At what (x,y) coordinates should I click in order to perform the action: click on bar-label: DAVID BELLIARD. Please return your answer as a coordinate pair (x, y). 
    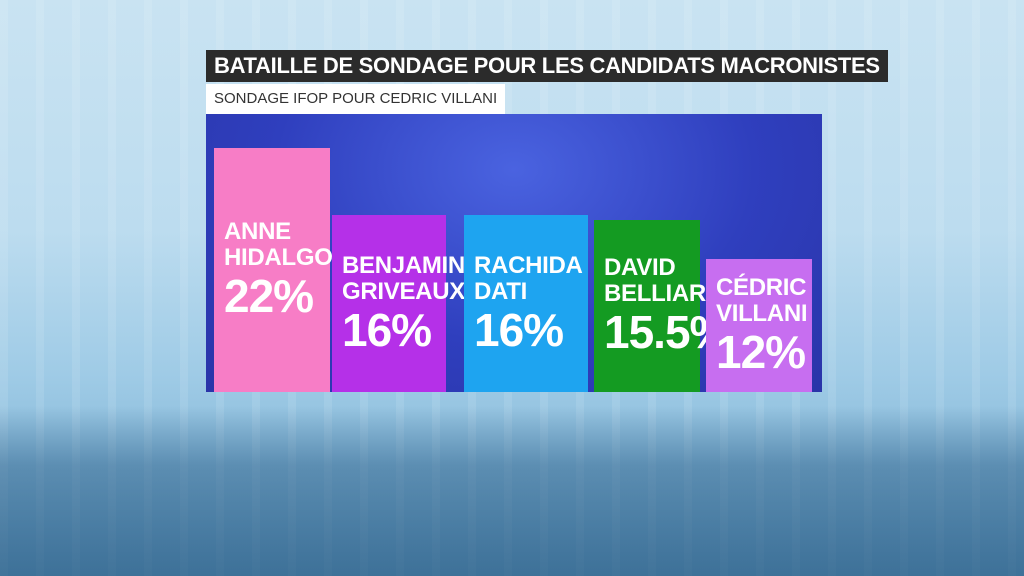
    Looking at the image, I should click on (663, 280).